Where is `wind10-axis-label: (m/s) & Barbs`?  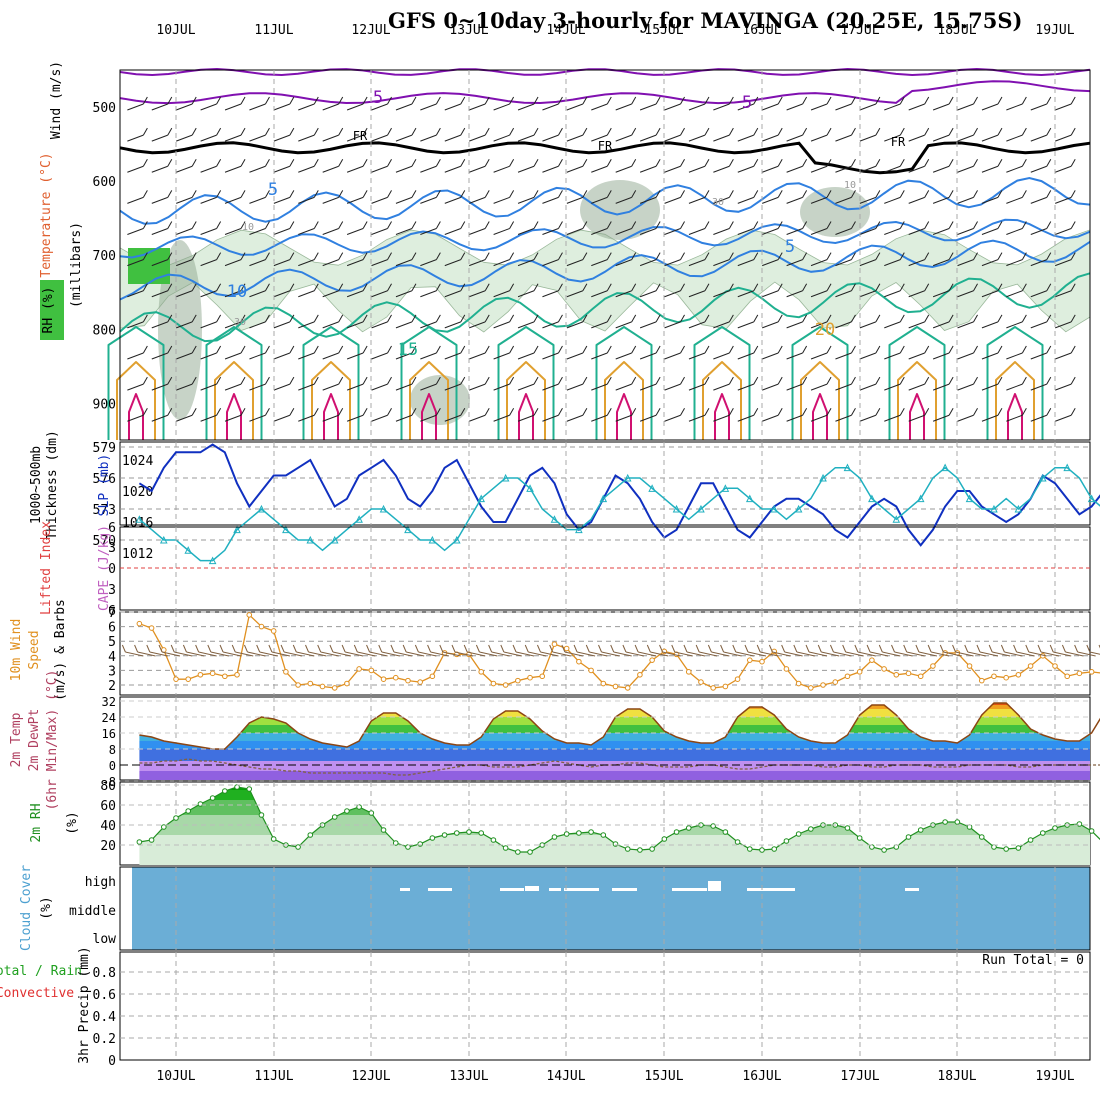
wind10-axis-label: (m/s) & Barbs is located at coordinates (60, 650).